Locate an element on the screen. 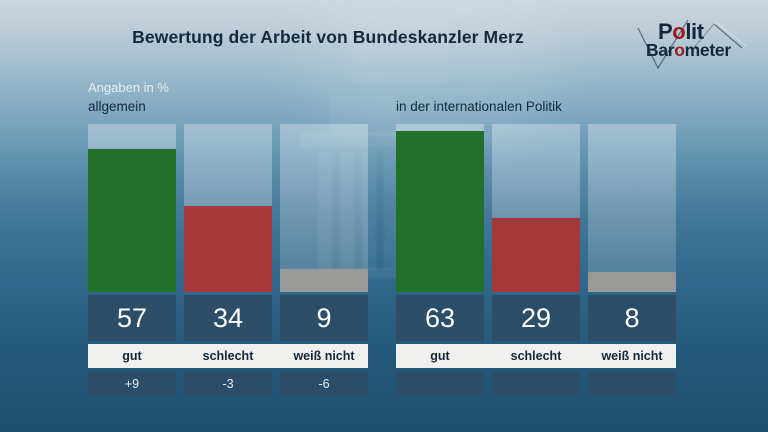 This screenshot has width=768, height=432. value-schlecht: 34 is located at coordinates (228, 318).